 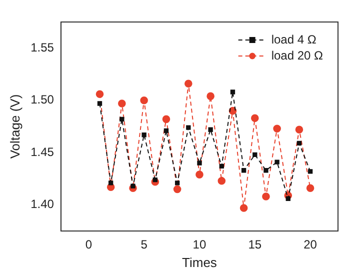 I want to click on x-tick-label: 5, so click(x=144, y=245).